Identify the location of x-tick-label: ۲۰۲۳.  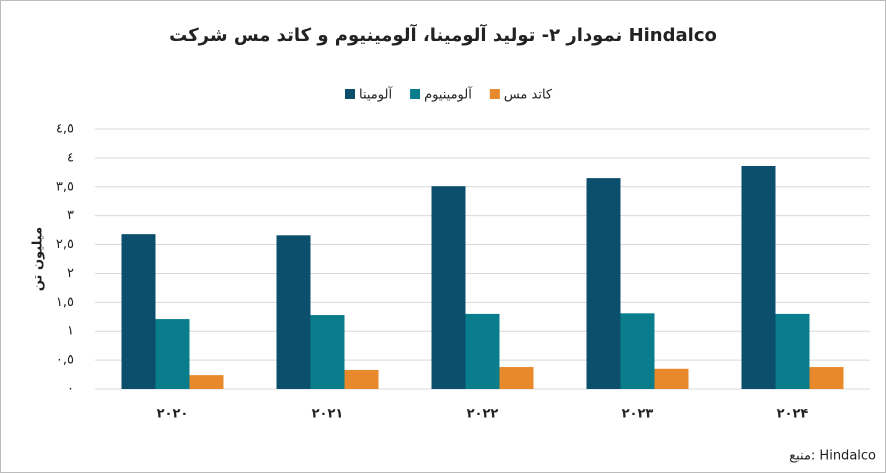
(638, 414).